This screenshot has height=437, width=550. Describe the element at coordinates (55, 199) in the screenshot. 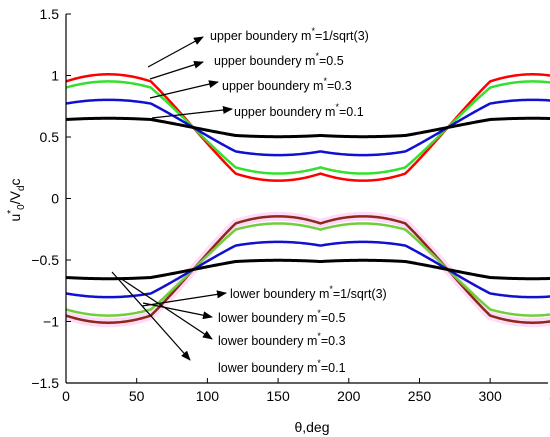

I see `y-tick-label: 0` at that location.